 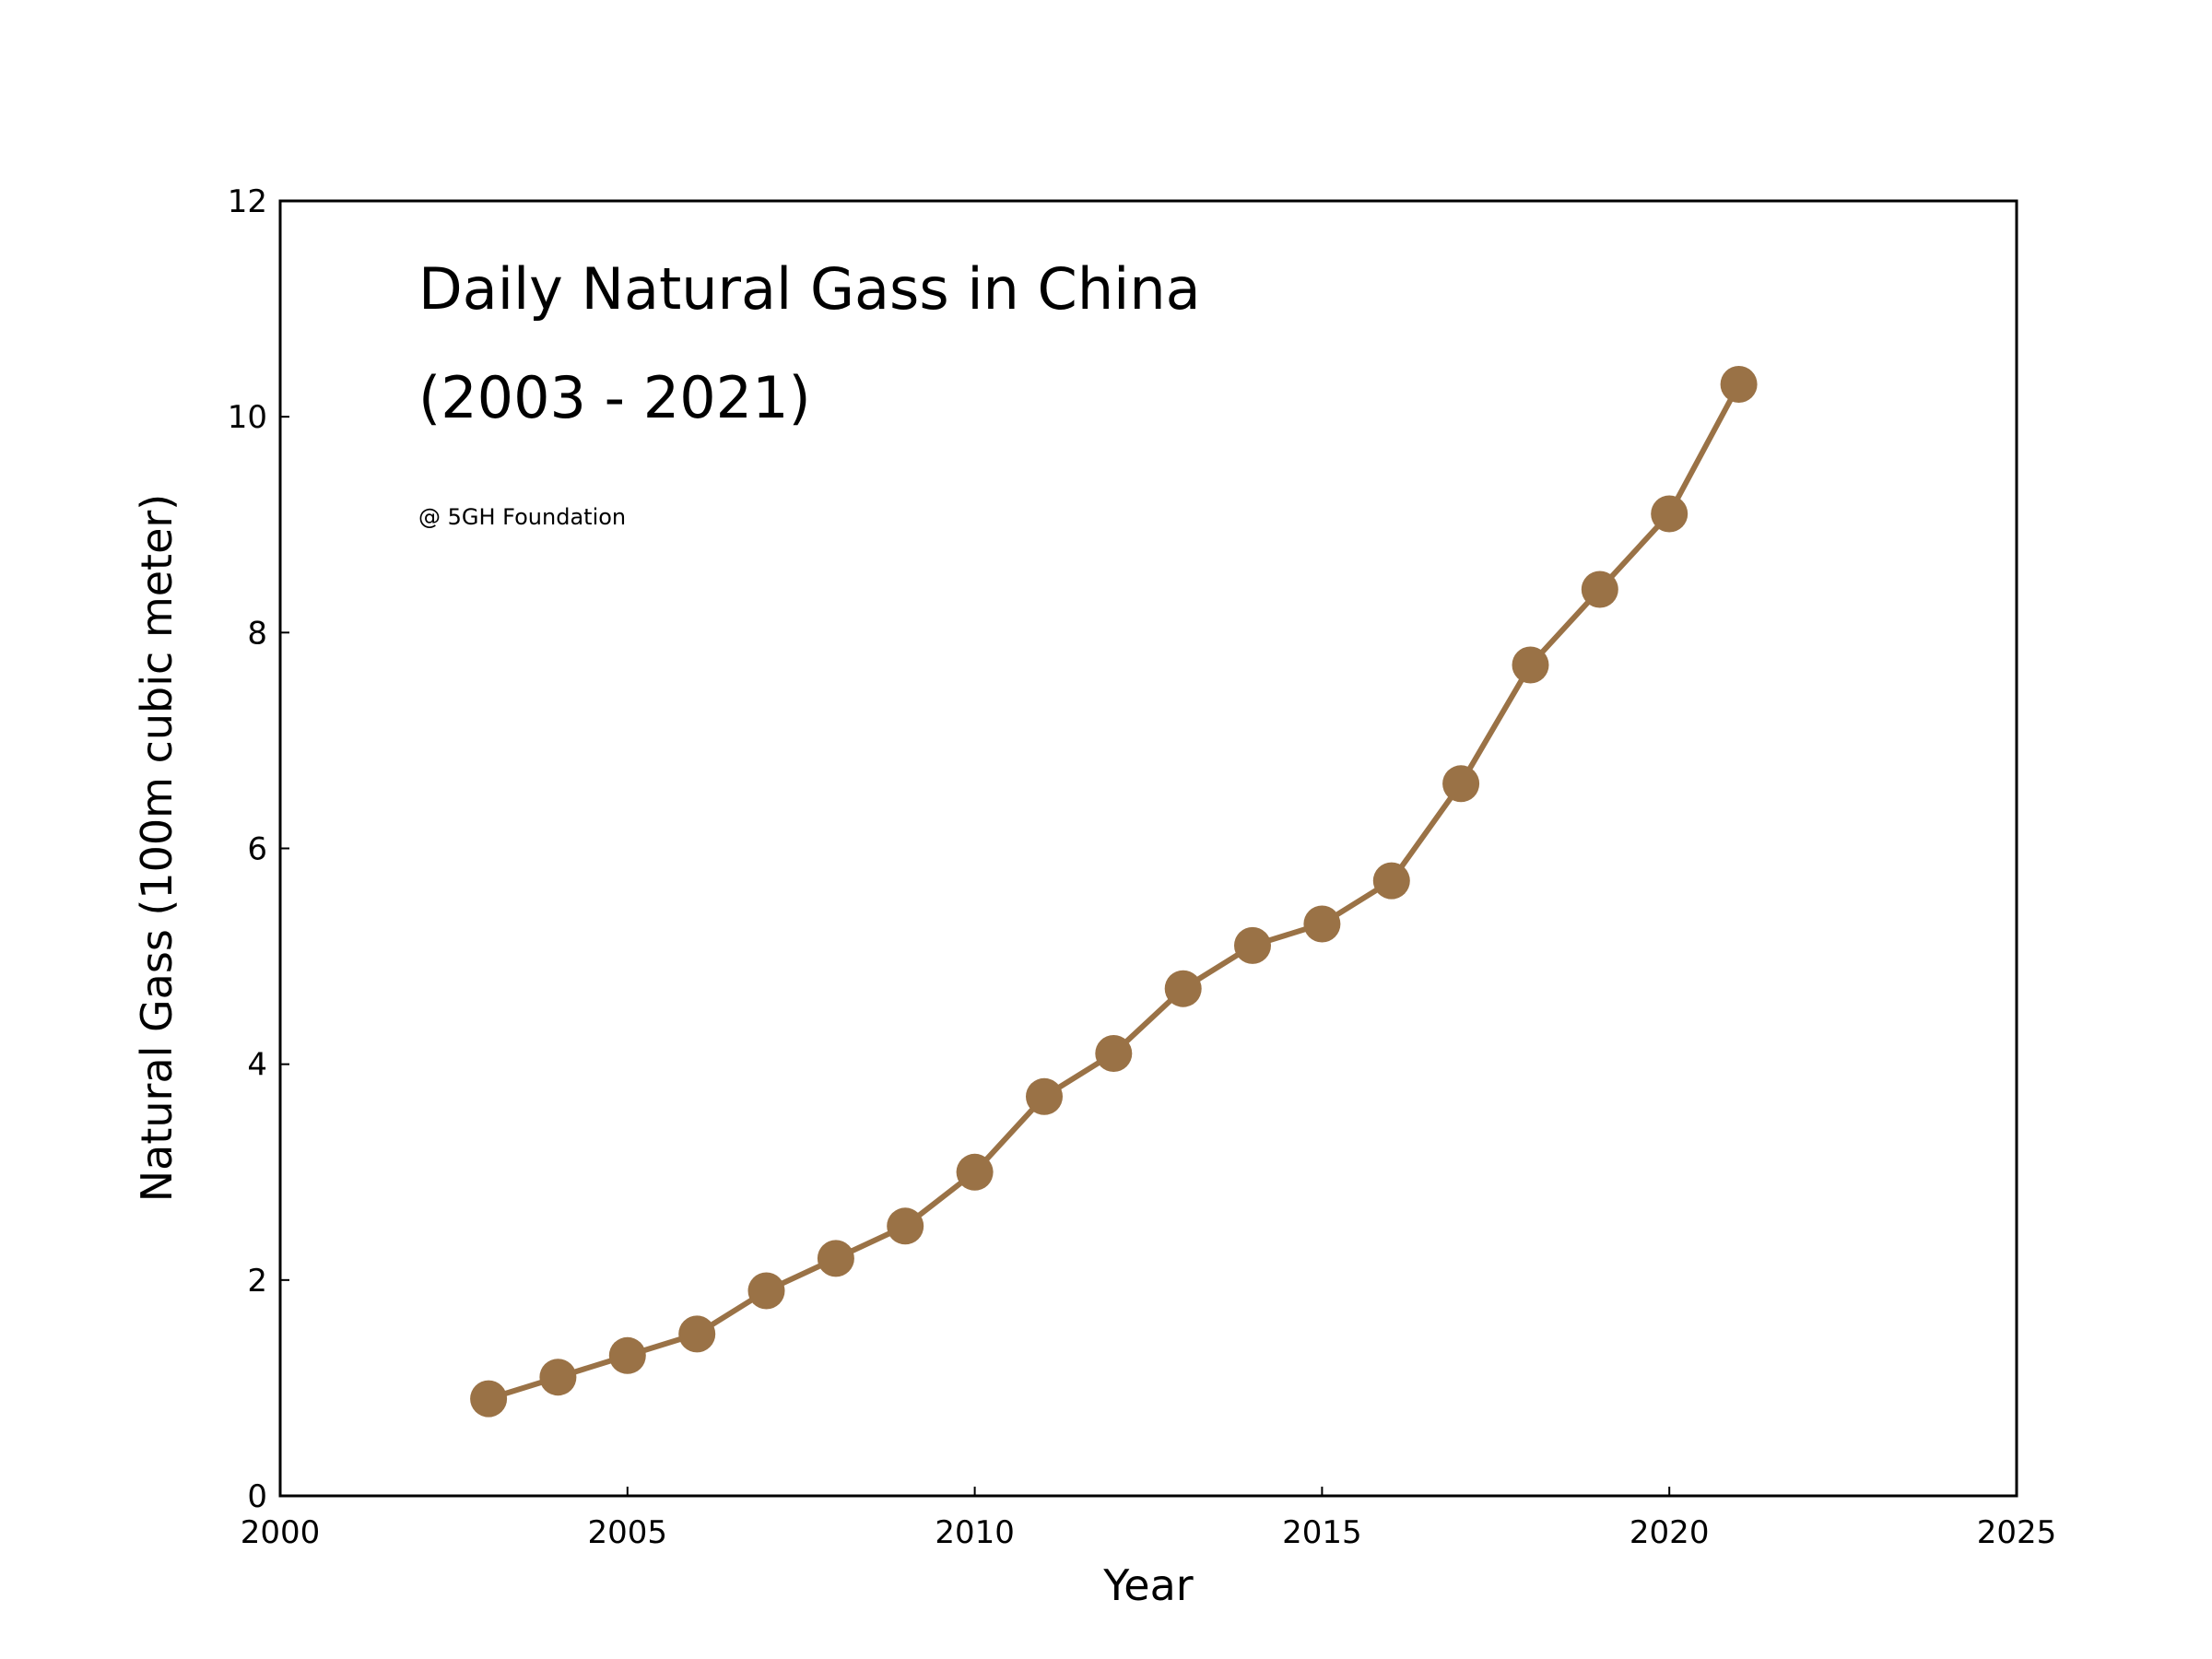 What do you see at coordinates (257, 633) in the screenshot?
I see `y-tick-label: 8` at bounding box center [257, 633].